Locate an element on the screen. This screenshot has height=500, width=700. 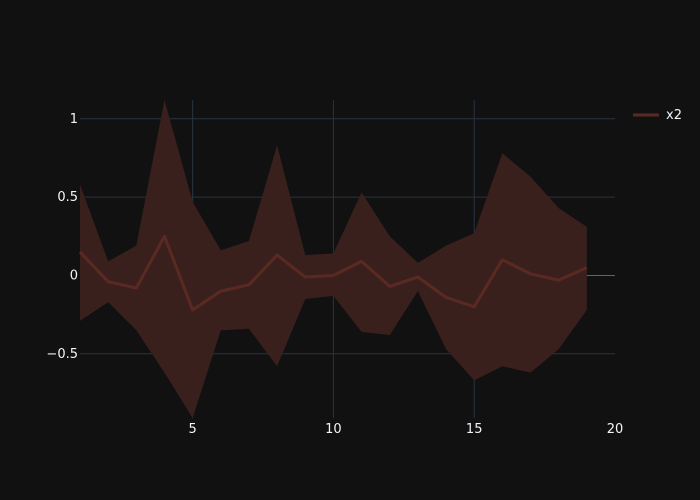
series-x2-line is located at coordinates (333, 273).